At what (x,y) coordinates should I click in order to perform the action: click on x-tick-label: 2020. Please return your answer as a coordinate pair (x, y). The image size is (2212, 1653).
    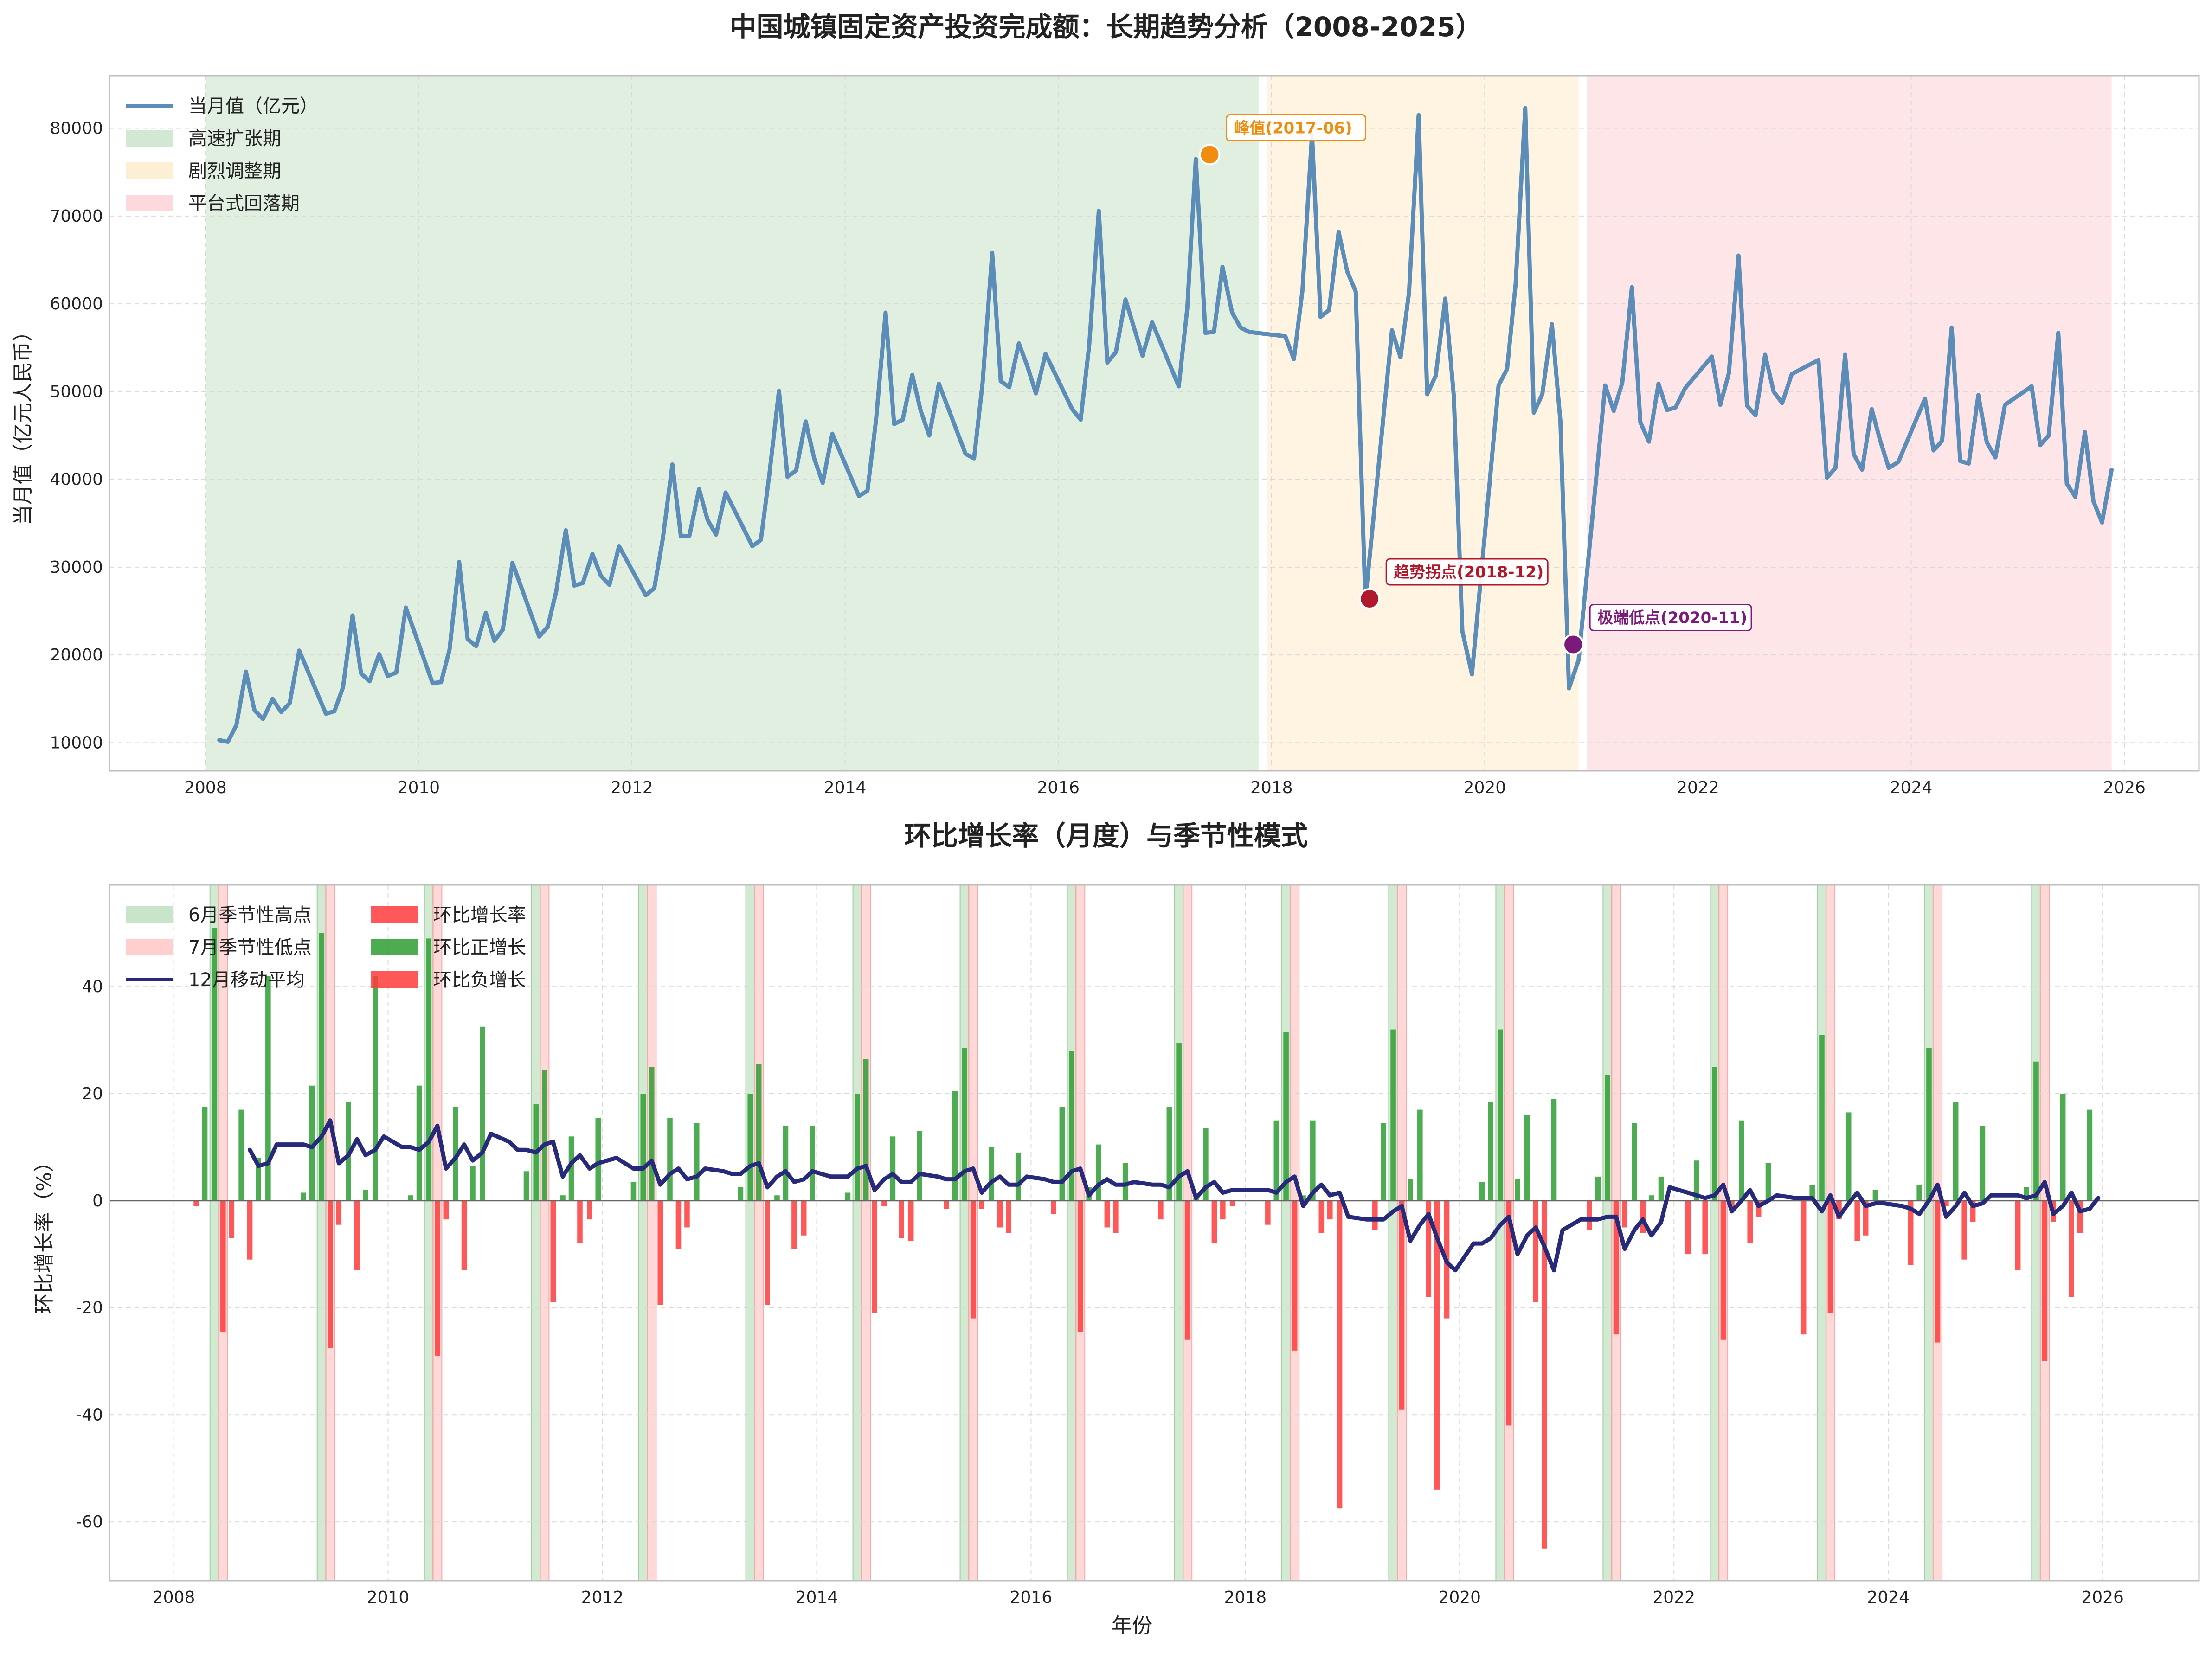
    Looking at the image, I should click on (1485, 788).